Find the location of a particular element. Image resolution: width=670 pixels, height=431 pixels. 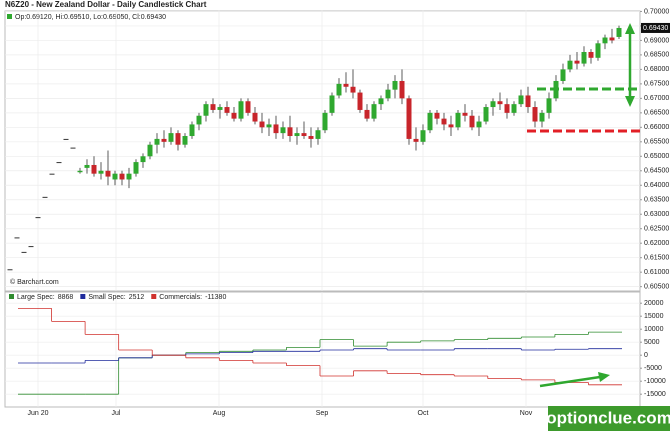

x-tick-label: Jul is located at coordinates (116, 413).